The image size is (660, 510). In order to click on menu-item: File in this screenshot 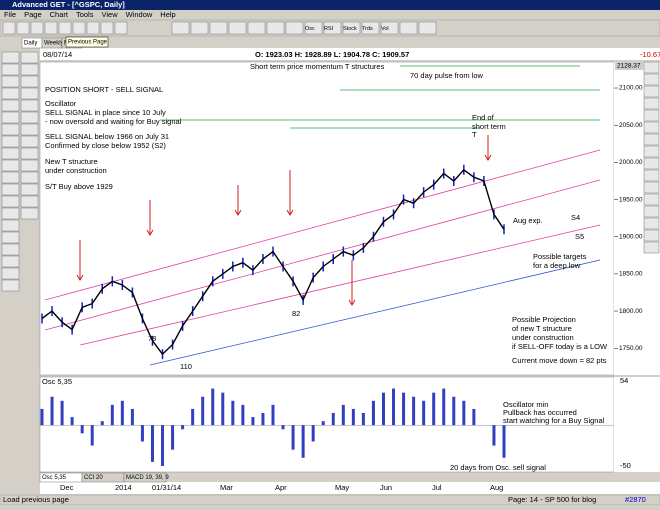, I will do `click(10, 14)`.